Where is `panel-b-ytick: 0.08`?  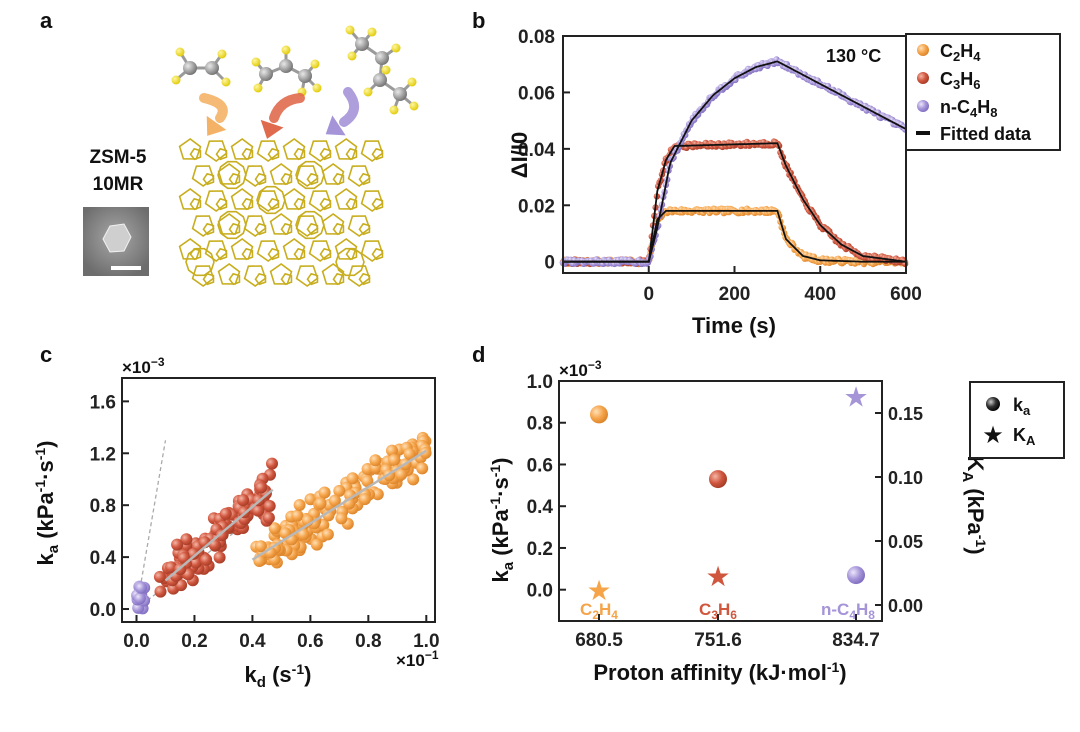
panel-b-ytick: 0.08 is located at coordinates (536, 37).